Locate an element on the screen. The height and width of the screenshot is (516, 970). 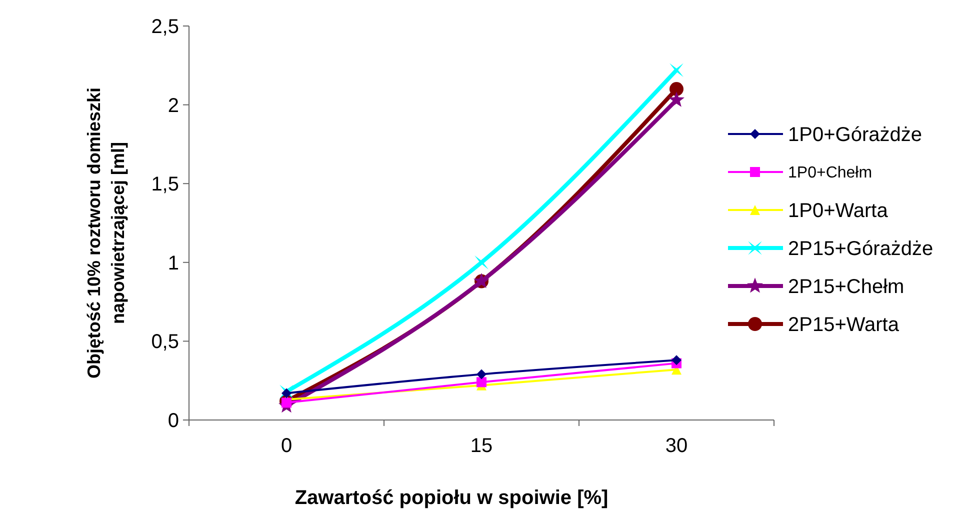
x-tick-label: 15 is located at coordinates (481, 446).